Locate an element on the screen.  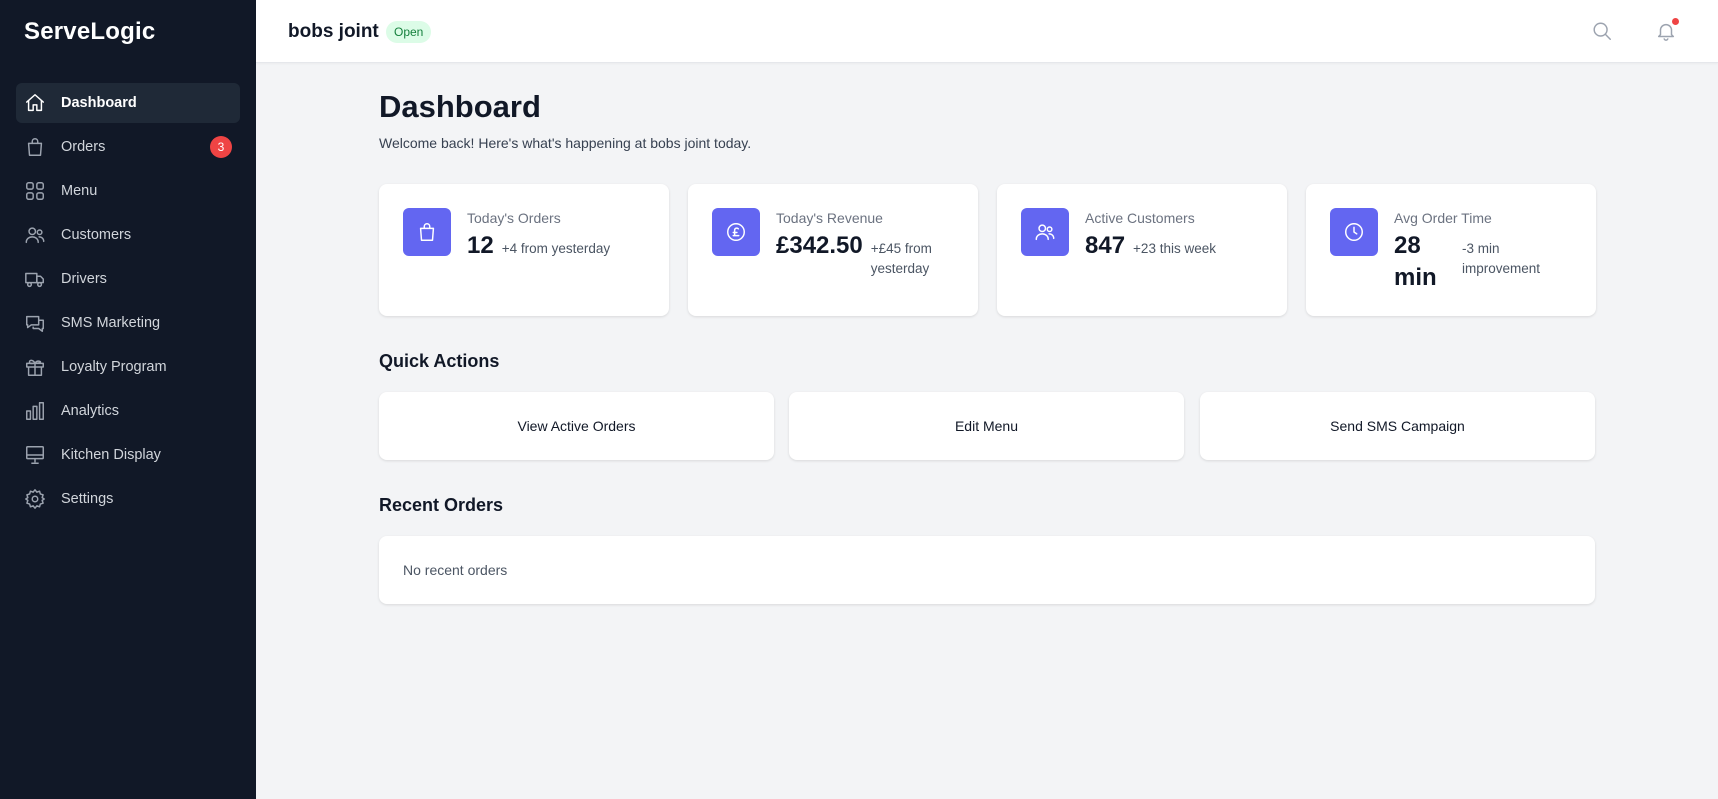
venue-name: bobs joint is located at coordinates (333, 31).